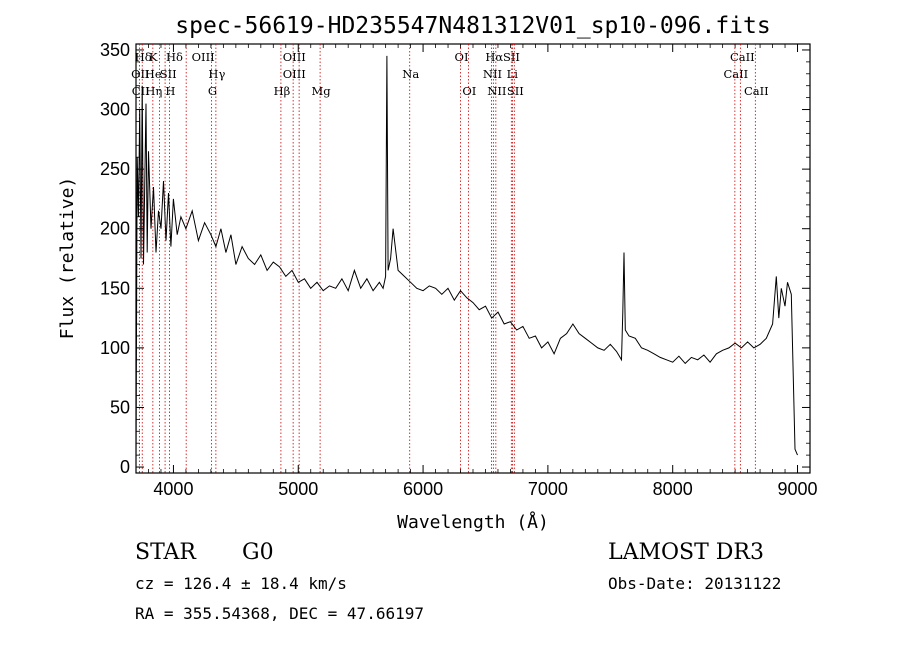 The width and height of the screenshot is (900, 649). I want to click on survey-label: LAMOST DR3, so click(686, 552).